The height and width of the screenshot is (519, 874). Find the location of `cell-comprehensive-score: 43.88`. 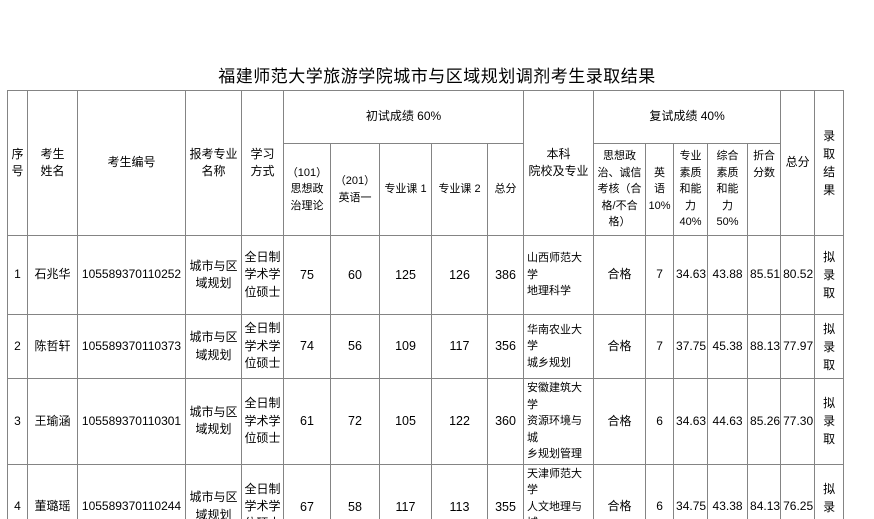

cell-comprehensive-score: 43.88 is located at coordinates (728, 275).